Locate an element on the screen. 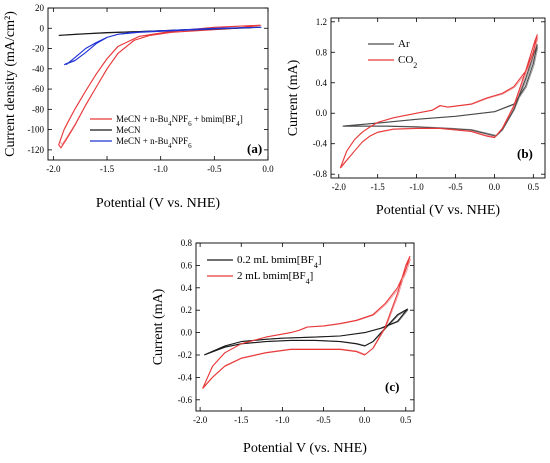 Image resolution: width=550 pixels, height=463 pixels. y-tick-label: -120 is located at coordinates (36, 150).